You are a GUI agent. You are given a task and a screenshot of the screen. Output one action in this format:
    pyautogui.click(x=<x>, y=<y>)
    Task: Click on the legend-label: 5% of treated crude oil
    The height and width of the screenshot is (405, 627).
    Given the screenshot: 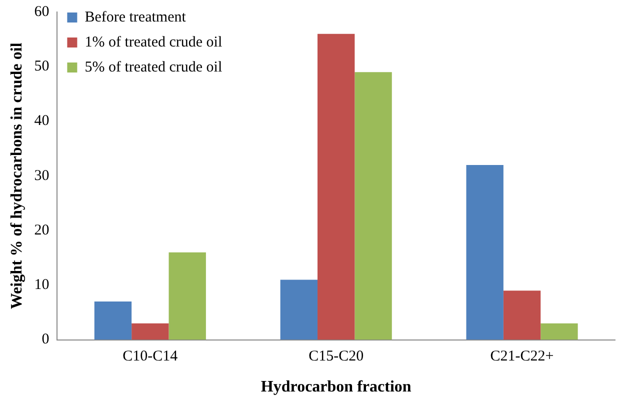 What is the action you would take?
    pyautogui.click(x=153, y=67)
    